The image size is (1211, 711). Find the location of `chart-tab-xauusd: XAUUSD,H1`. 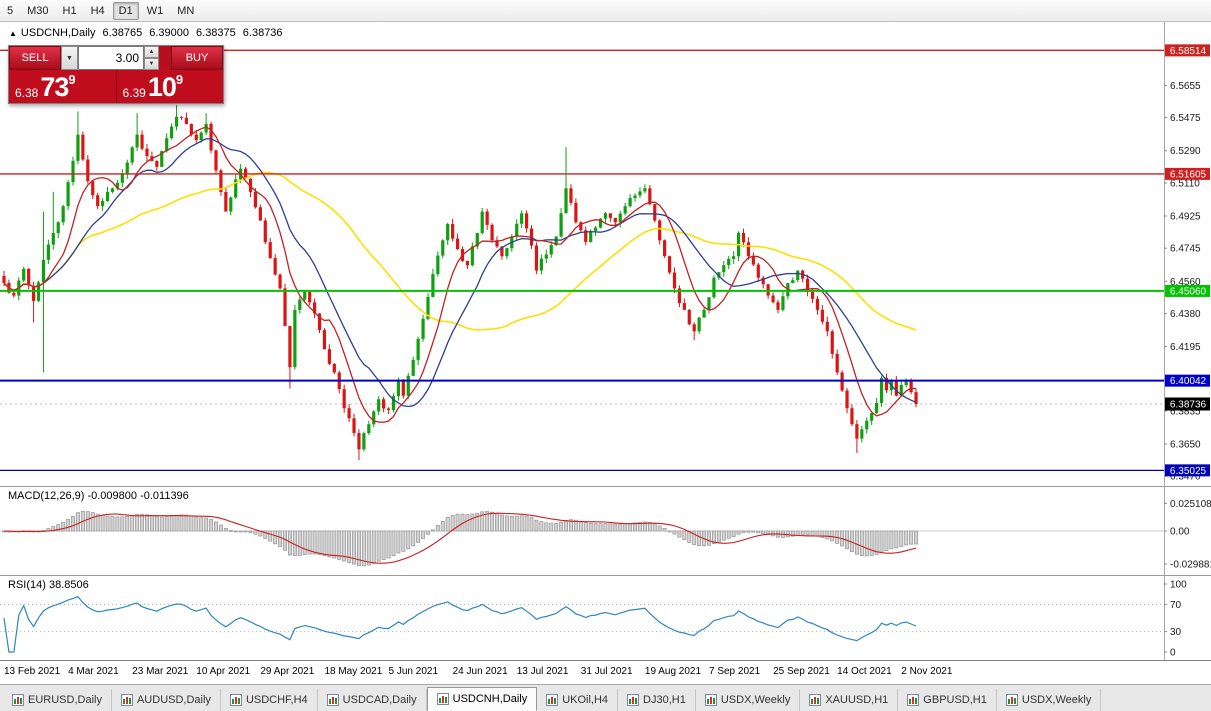

chart-tab-xauusd: XAUUSD,H1 is located at coordinates (849, 700).